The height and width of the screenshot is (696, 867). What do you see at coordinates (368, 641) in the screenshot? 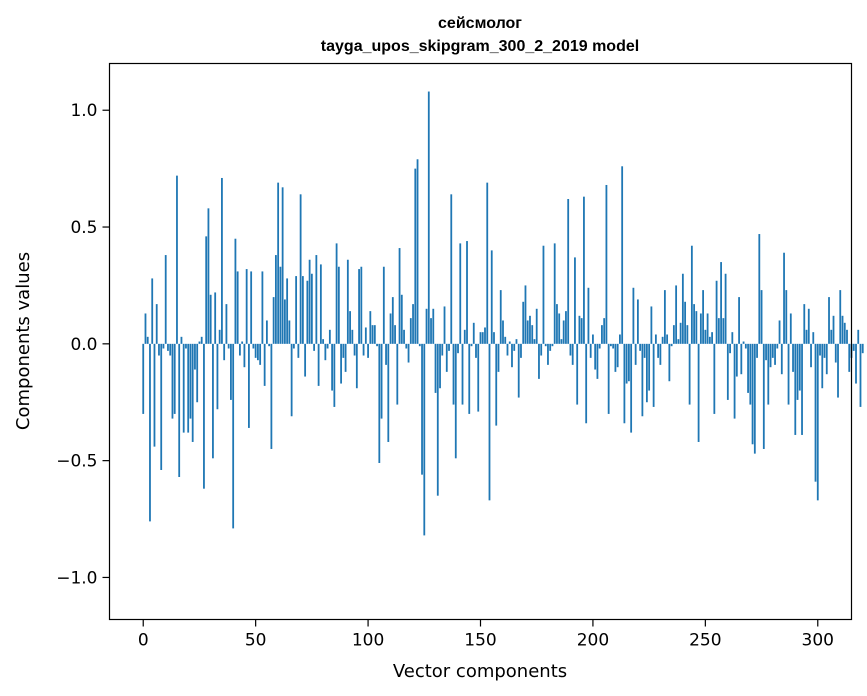
I see `x-tick-label: 100` at bounding box center [368, 641].